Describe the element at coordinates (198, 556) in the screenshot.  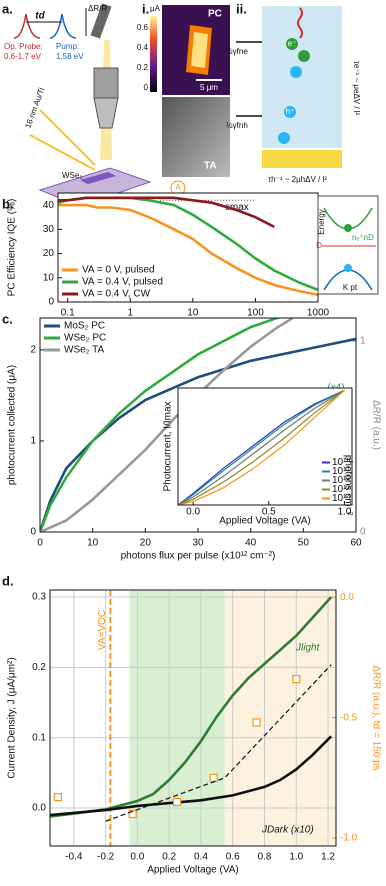
I see `x-axis-label: photons flux per pulse (x10¹² cm⁻²)` at that location.